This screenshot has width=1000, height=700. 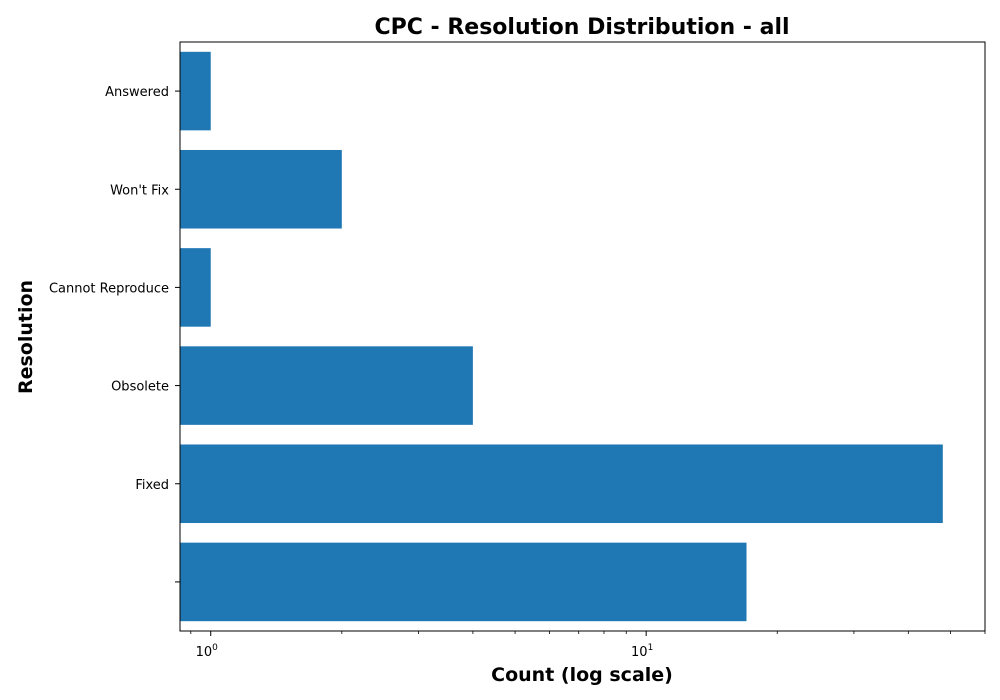 I want to click on x-tick-label-0: 10⁰, so click(x=207, y=651).